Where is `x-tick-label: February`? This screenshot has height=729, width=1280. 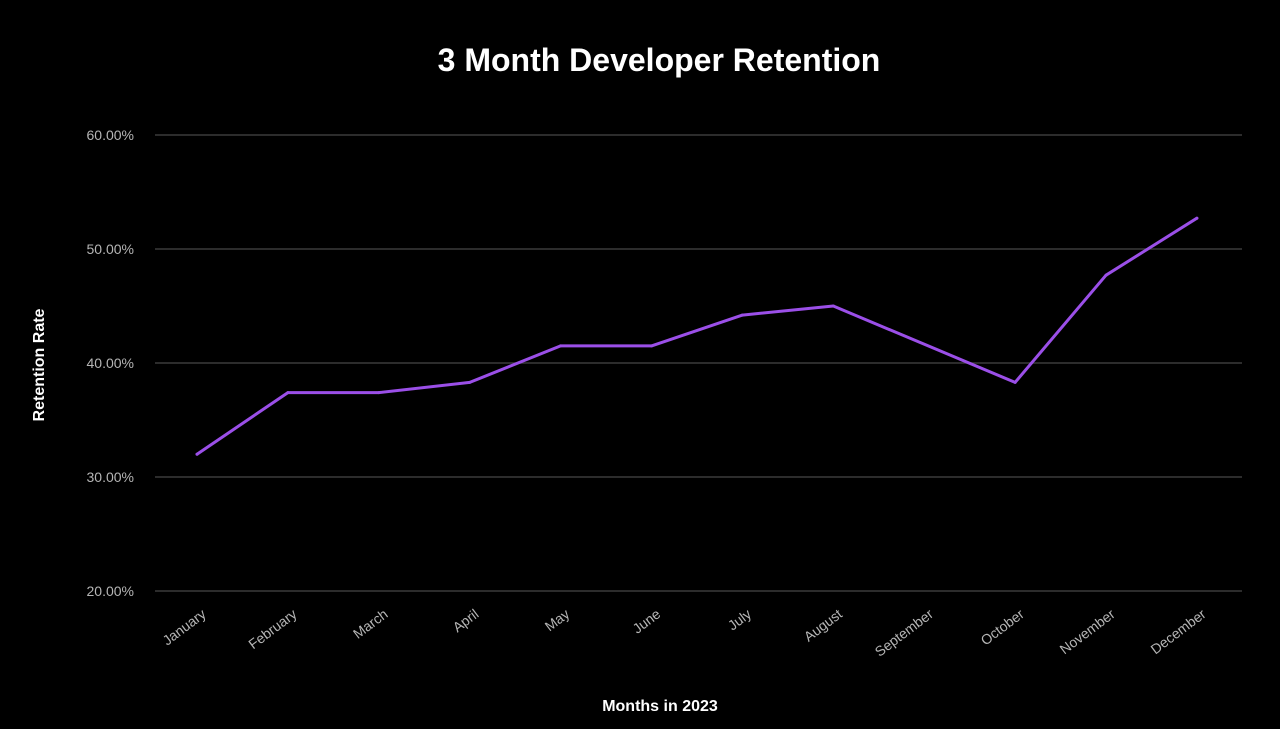
x-tick-label: February is located at coordinates (272, 629).